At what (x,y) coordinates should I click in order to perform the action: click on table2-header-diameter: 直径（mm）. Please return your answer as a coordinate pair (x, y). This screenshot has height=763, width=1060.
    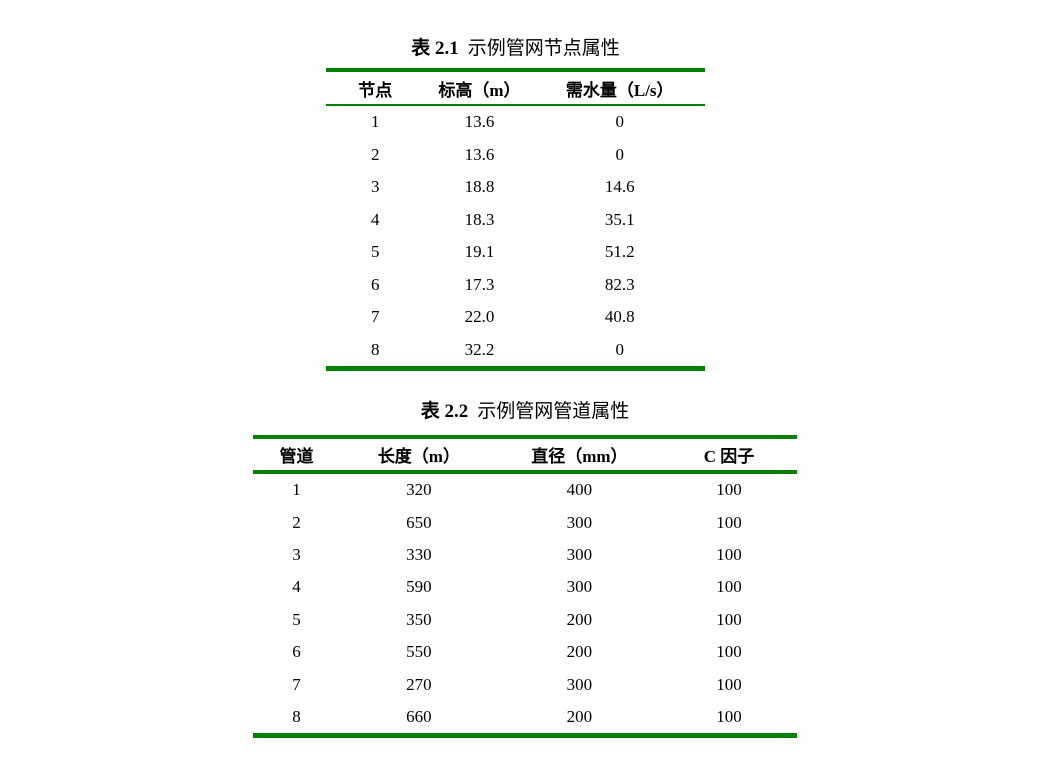
    Looking at the image, I should click on (579, 456).